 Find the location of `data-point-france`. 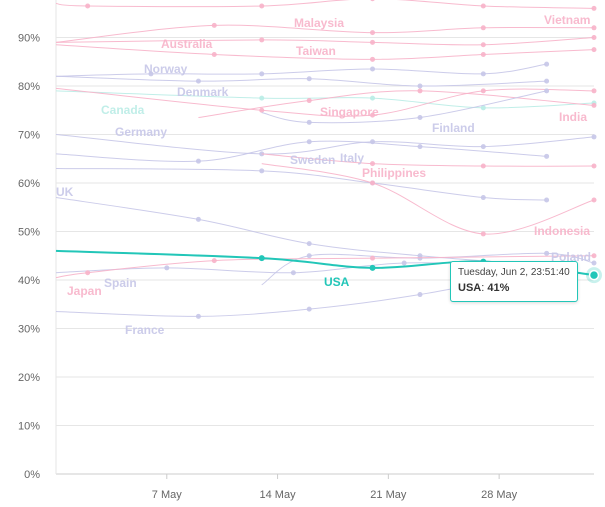

data-point-france is located at coordinates (198, 316).